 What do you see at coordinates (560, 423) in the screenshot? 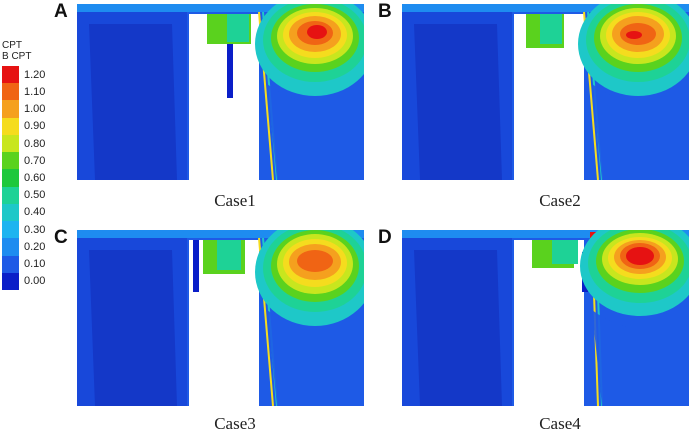
I see `case-label-4: Case4` at bounding box center [560, 423].